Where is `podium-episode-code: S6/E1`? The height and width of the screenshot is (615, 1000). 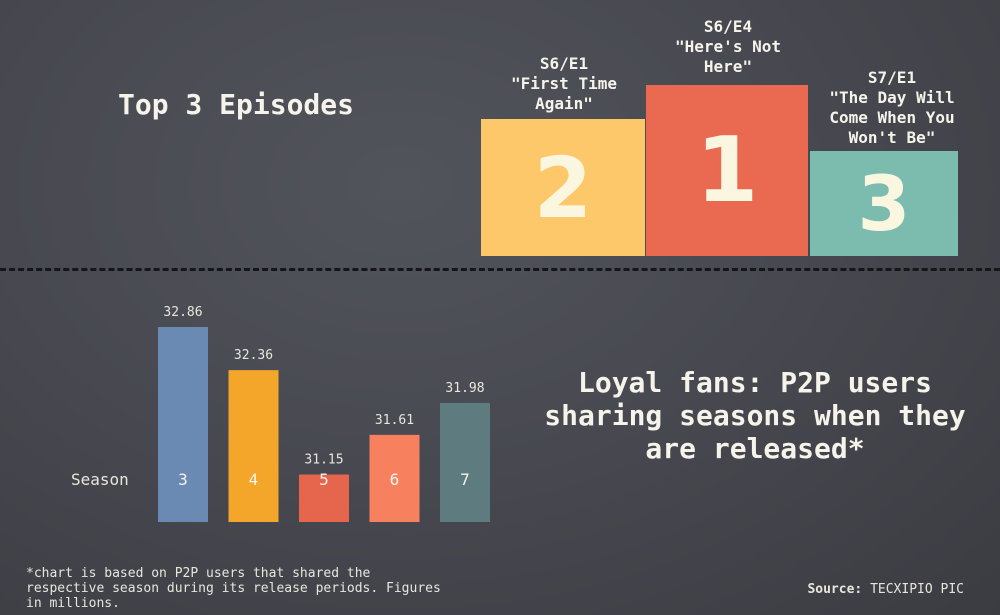 podium-episode-code: S6/E1 is located at coordinates (564, 63).